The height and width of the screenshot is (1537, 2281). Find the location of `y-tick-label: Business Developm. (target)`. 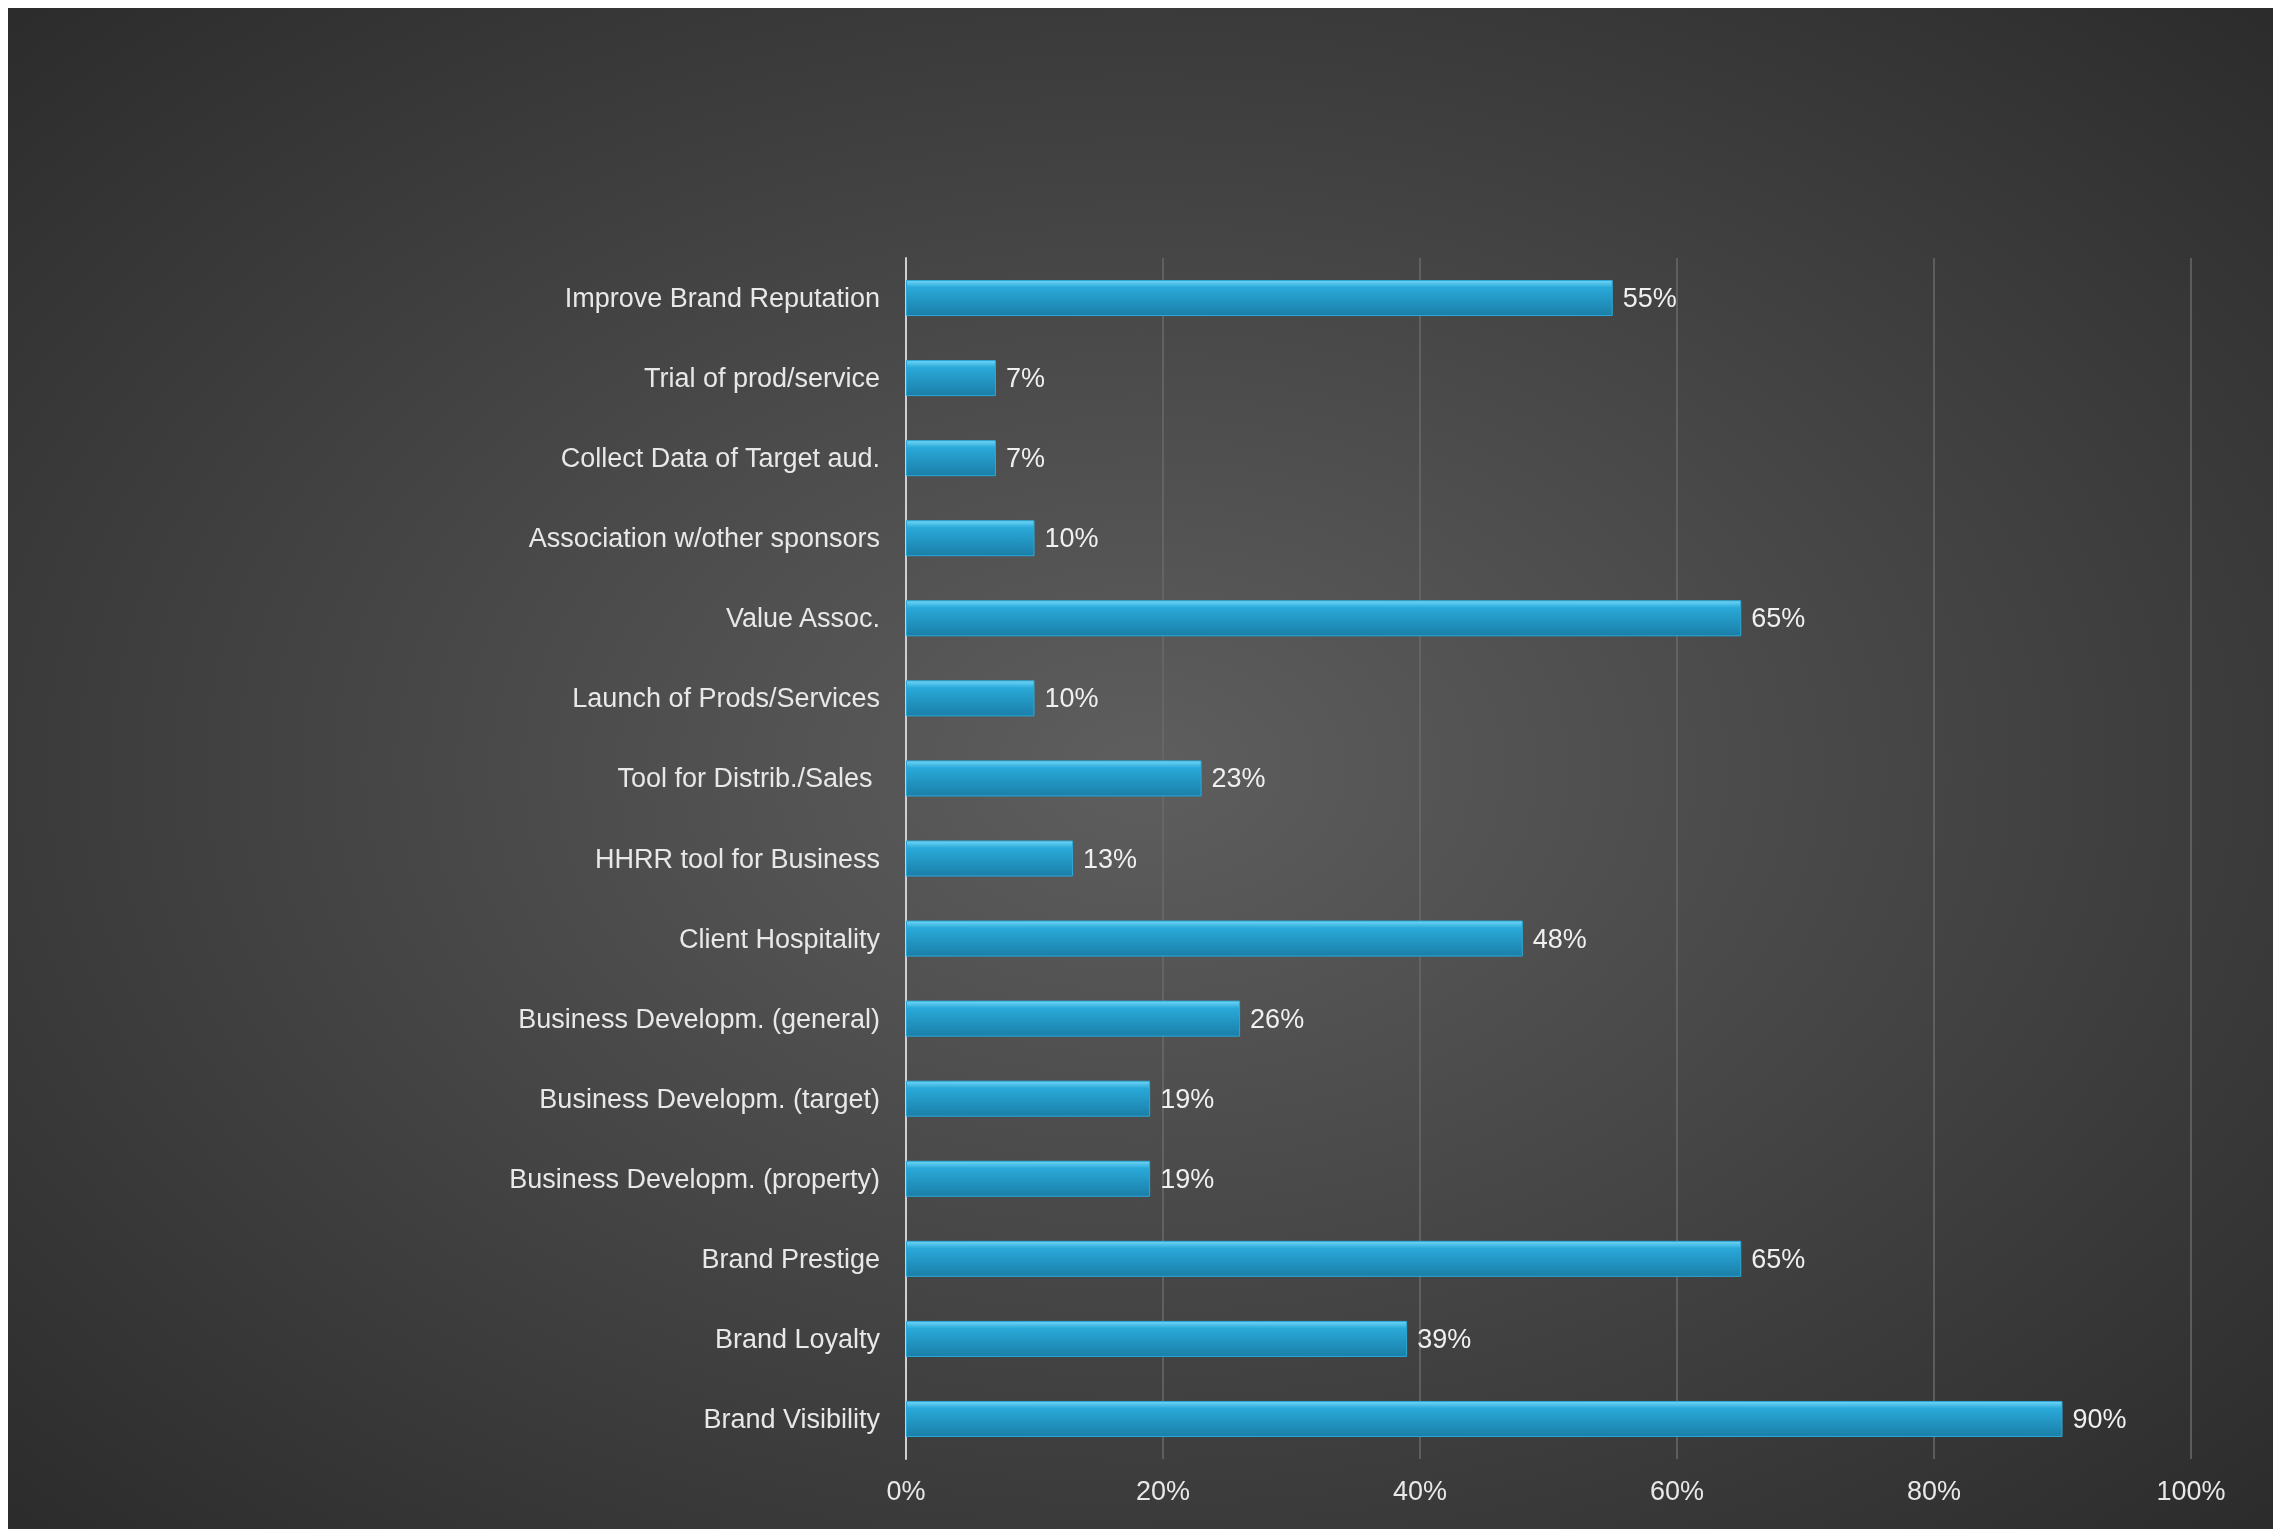

y-tick-label: Business Developm. (target) is located at coordinates (709, 1098).